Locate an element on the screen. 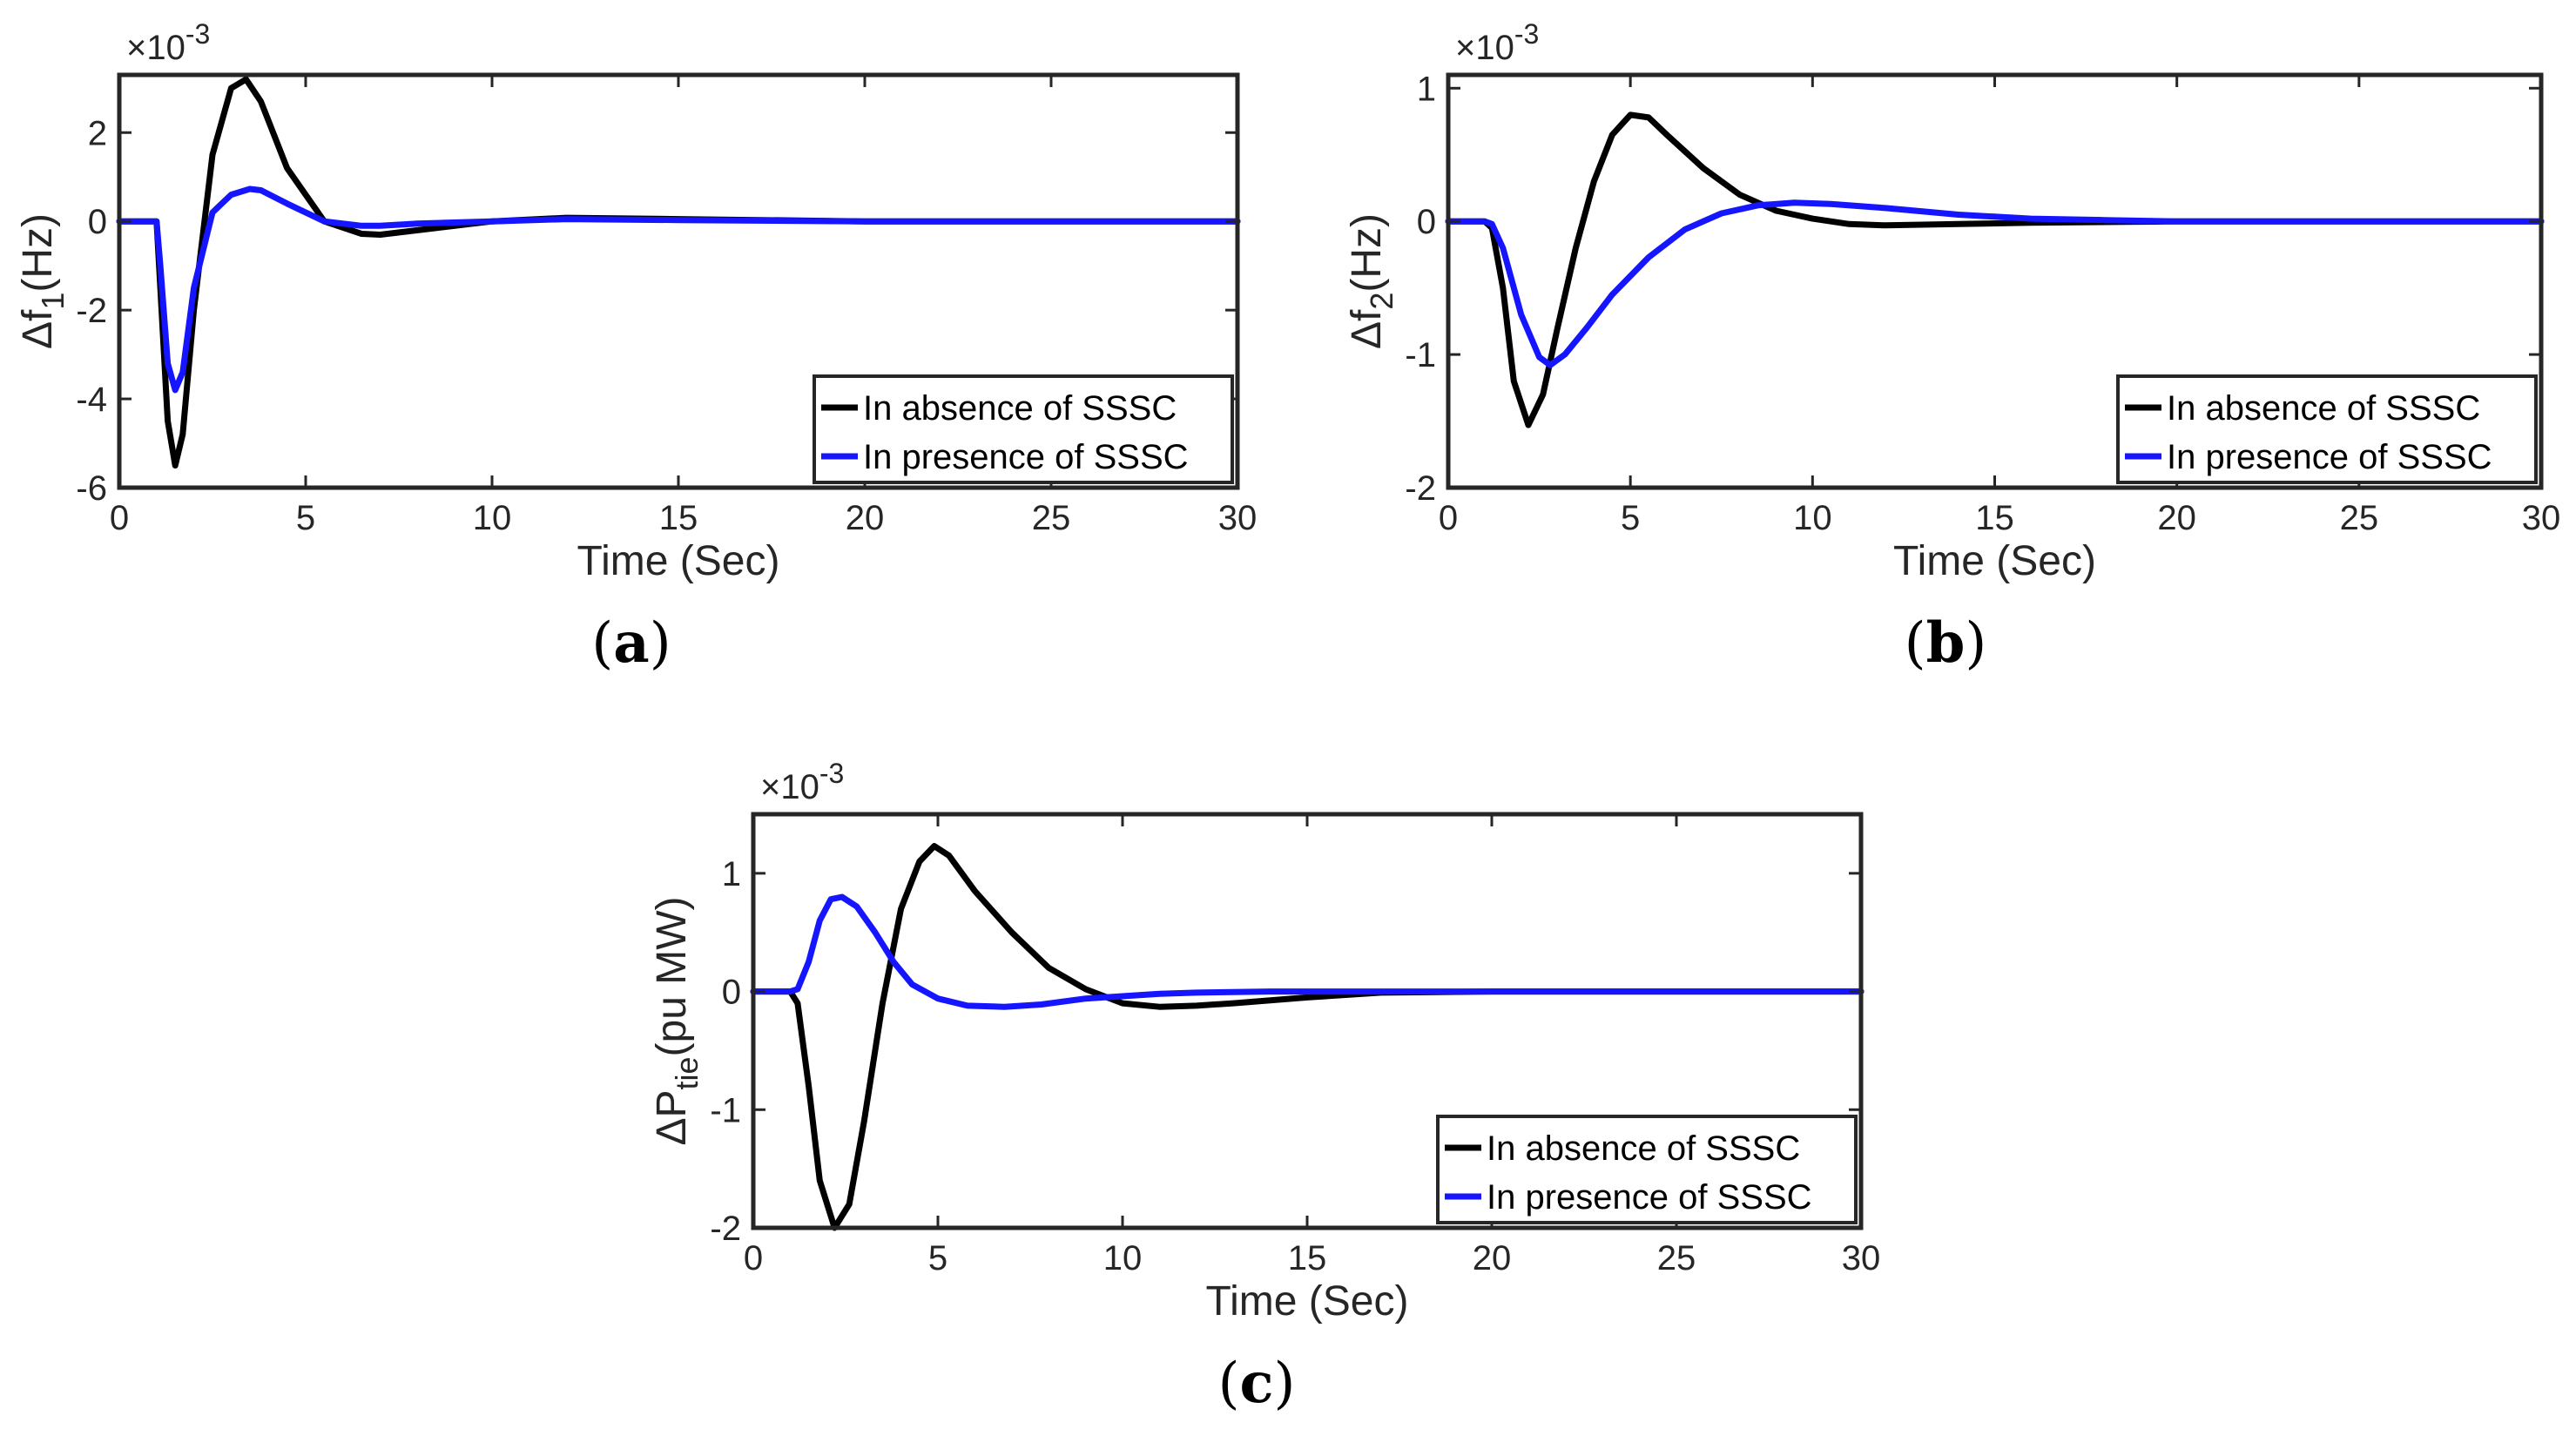  caption-letter: a is located at coordinates (631, 643).